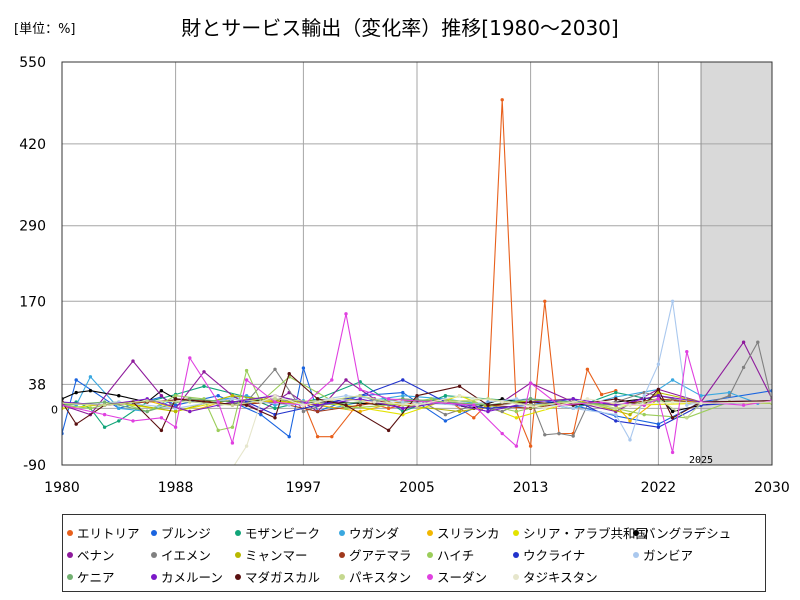 This screenshot has height=600, width=800. I want to click on legend-item: タジキスタン, so click(555, 576).